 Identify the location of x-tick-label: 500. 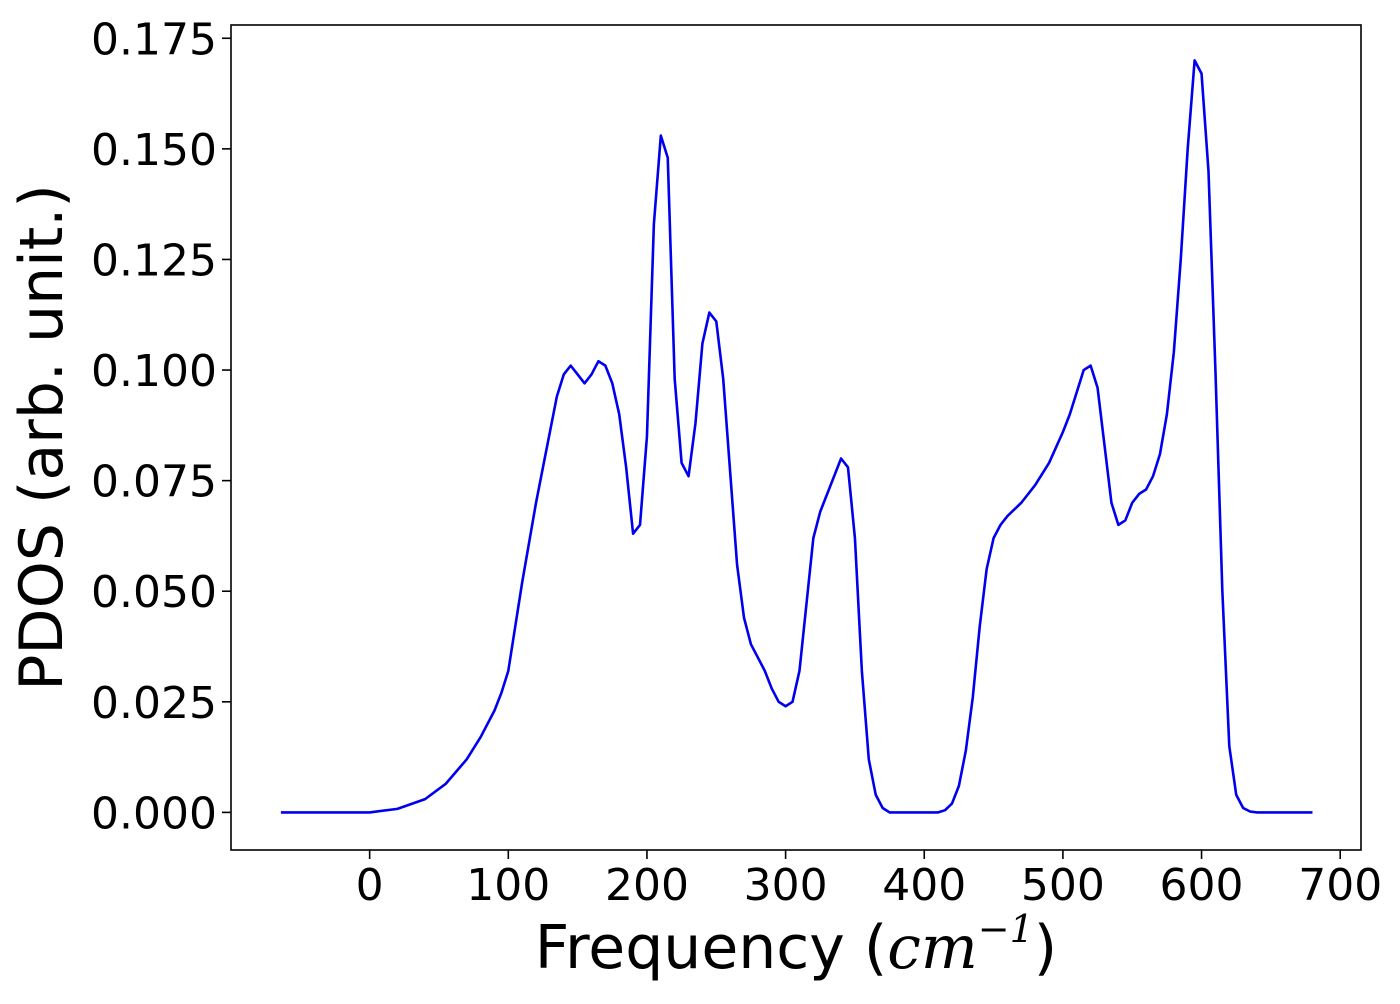
(1063, 885).